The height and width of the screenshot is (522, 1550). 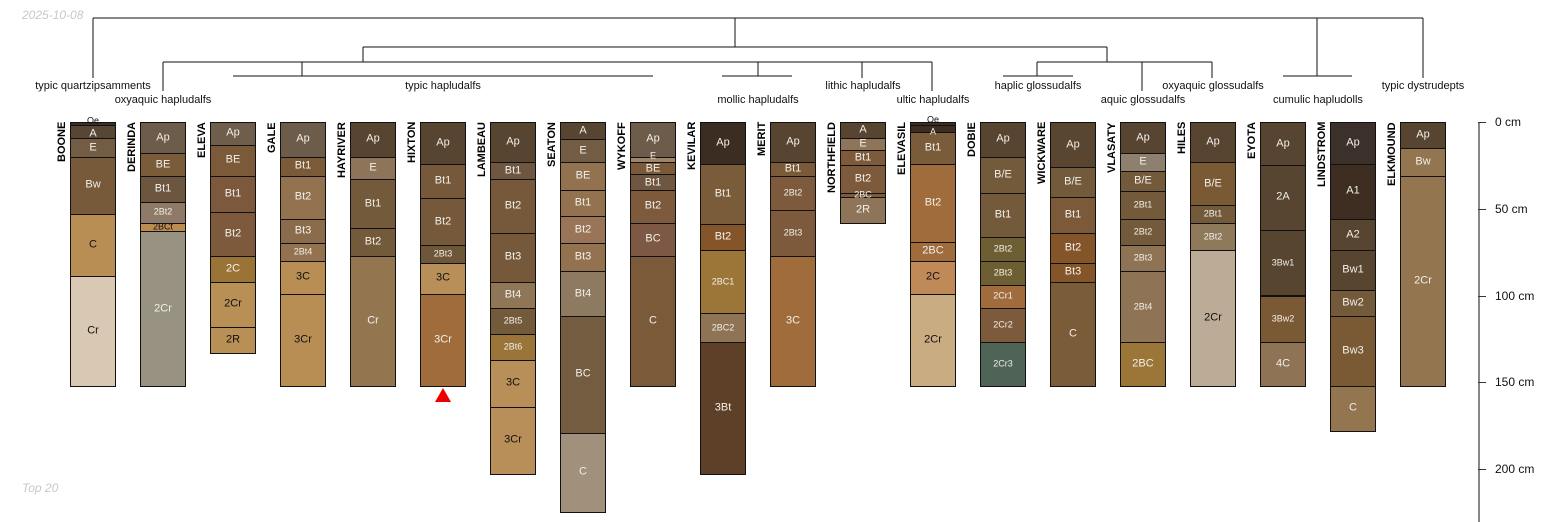 What do you see at coordinates (163, 226) in the screenshot?
I see `horizon-label: 2BCt` at bounding box center [163, 226].